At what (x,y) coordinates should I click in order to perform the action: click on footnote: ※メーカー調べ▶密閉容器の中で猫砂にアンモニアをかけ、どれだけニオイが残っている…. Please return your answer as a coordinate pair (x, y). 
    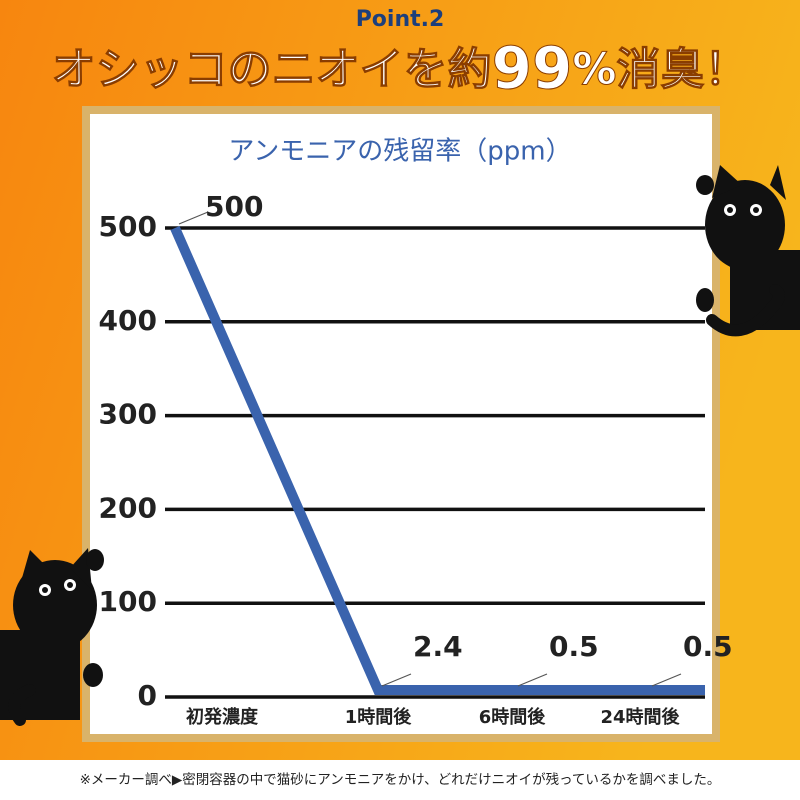
    Looking at the image, I should click on (400, 779).